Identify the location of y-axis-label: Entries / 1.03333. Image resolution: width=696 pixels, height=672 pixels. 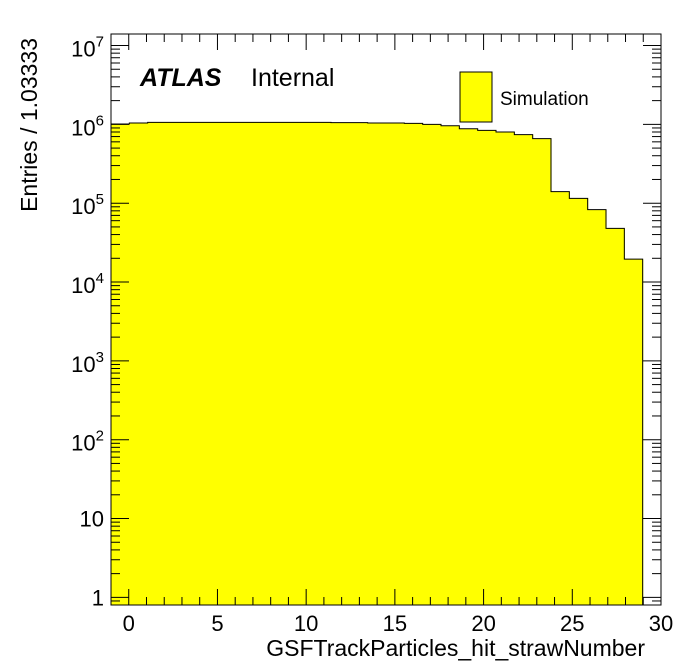
(29, 125).